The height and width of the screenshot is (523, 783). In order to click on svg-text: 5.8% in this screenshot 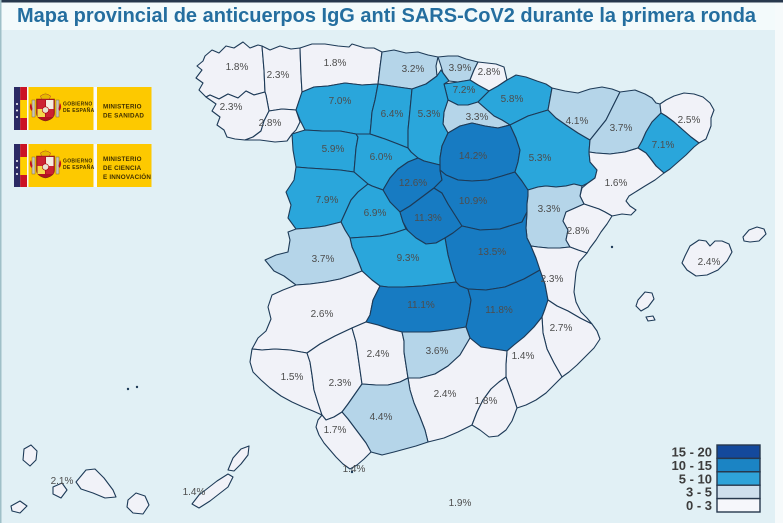, I will do `click(512, 99)`.